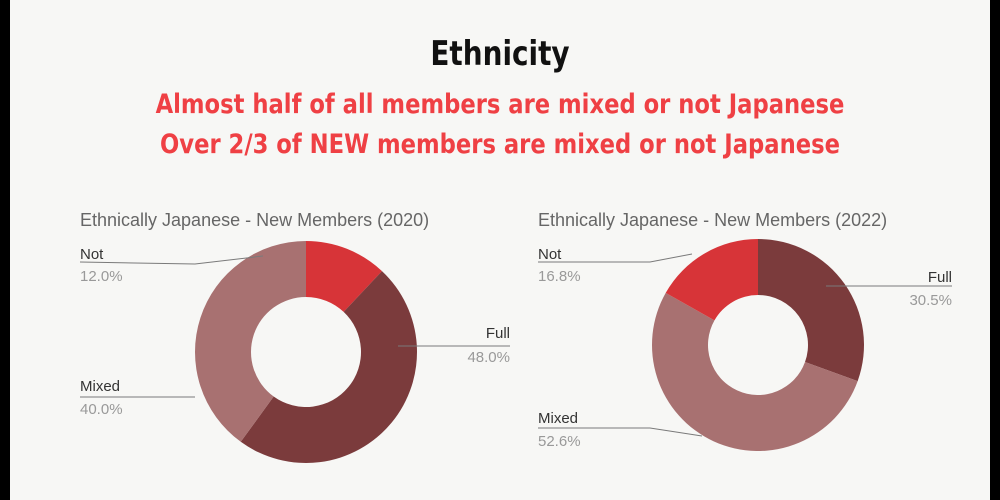 The width and height of the screenshot is (1000, 500). Describe the element at coordinates (488, 357) in the screenshot. I see `data-label-full-2020: 48.0%` at that location.